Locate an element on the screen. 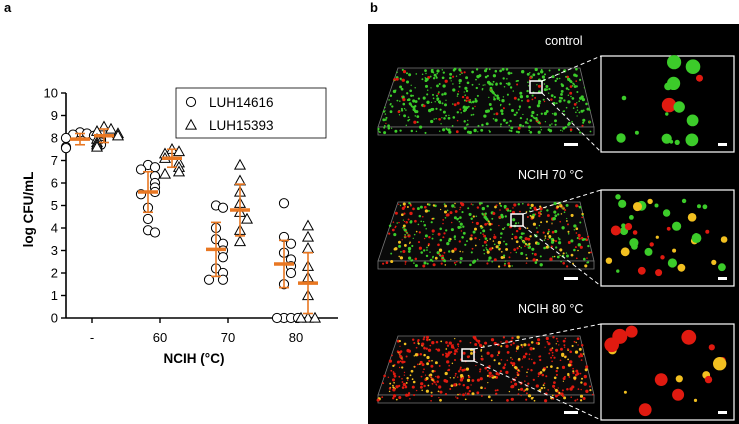  zoom-box is located at coordinates (536, 87).